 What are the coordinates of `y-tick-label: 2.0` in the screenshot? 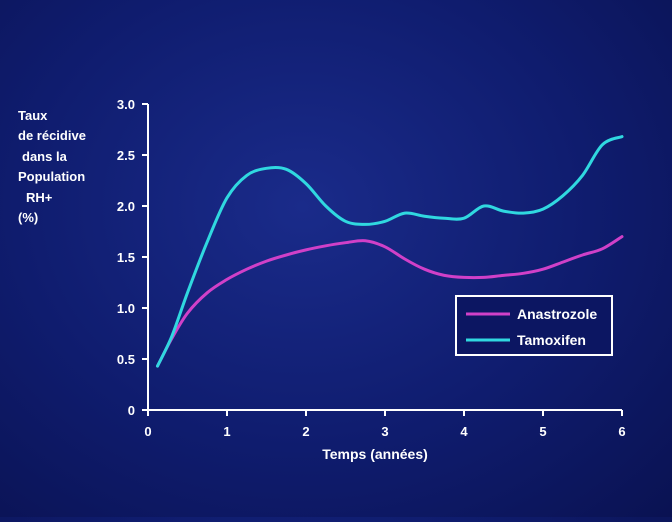 It's located at (126, 206).